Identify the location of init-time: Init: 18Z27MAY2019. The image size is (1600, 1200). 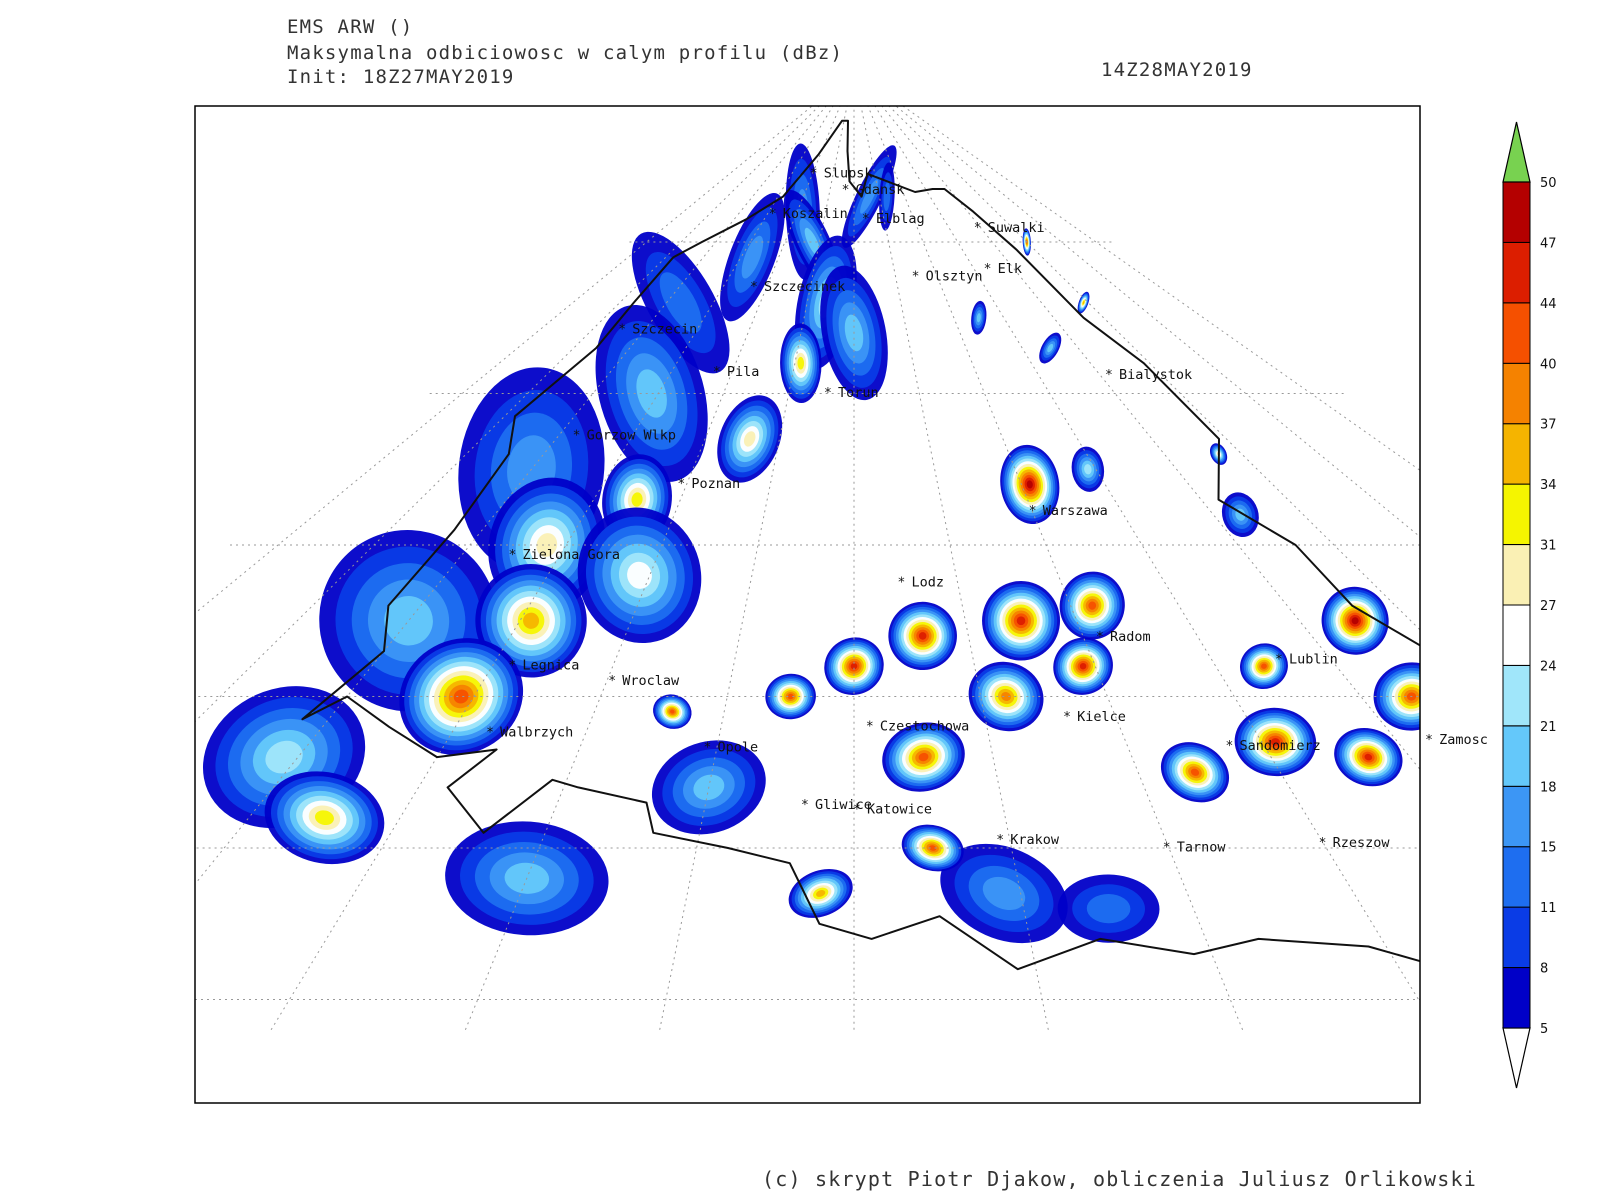
(401, 77).